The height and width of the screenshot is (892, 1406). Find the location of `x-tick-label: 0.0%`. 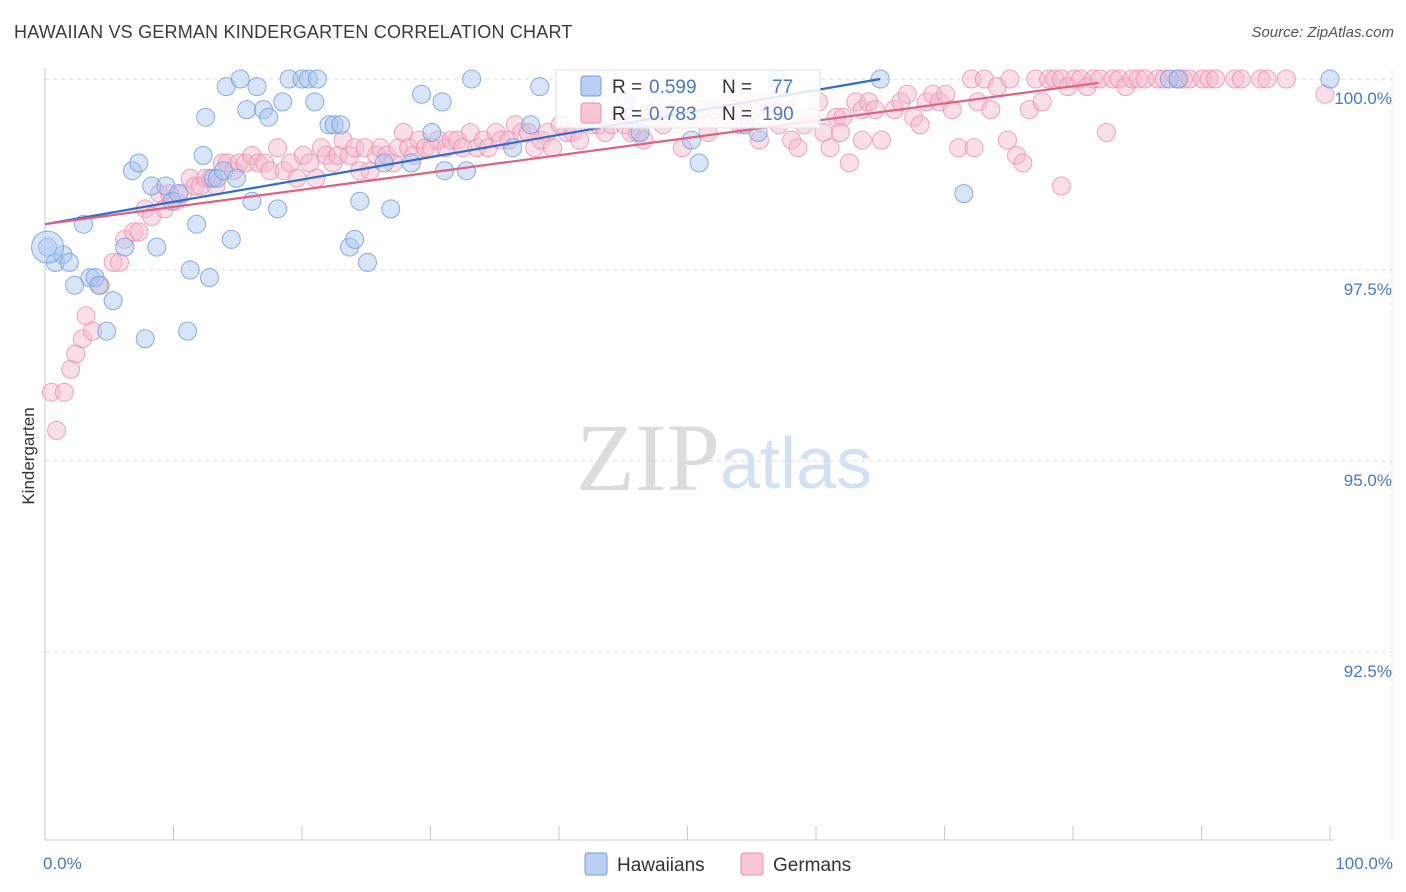

x-tick-label: 0.0% is located at coordinates (62, 863).